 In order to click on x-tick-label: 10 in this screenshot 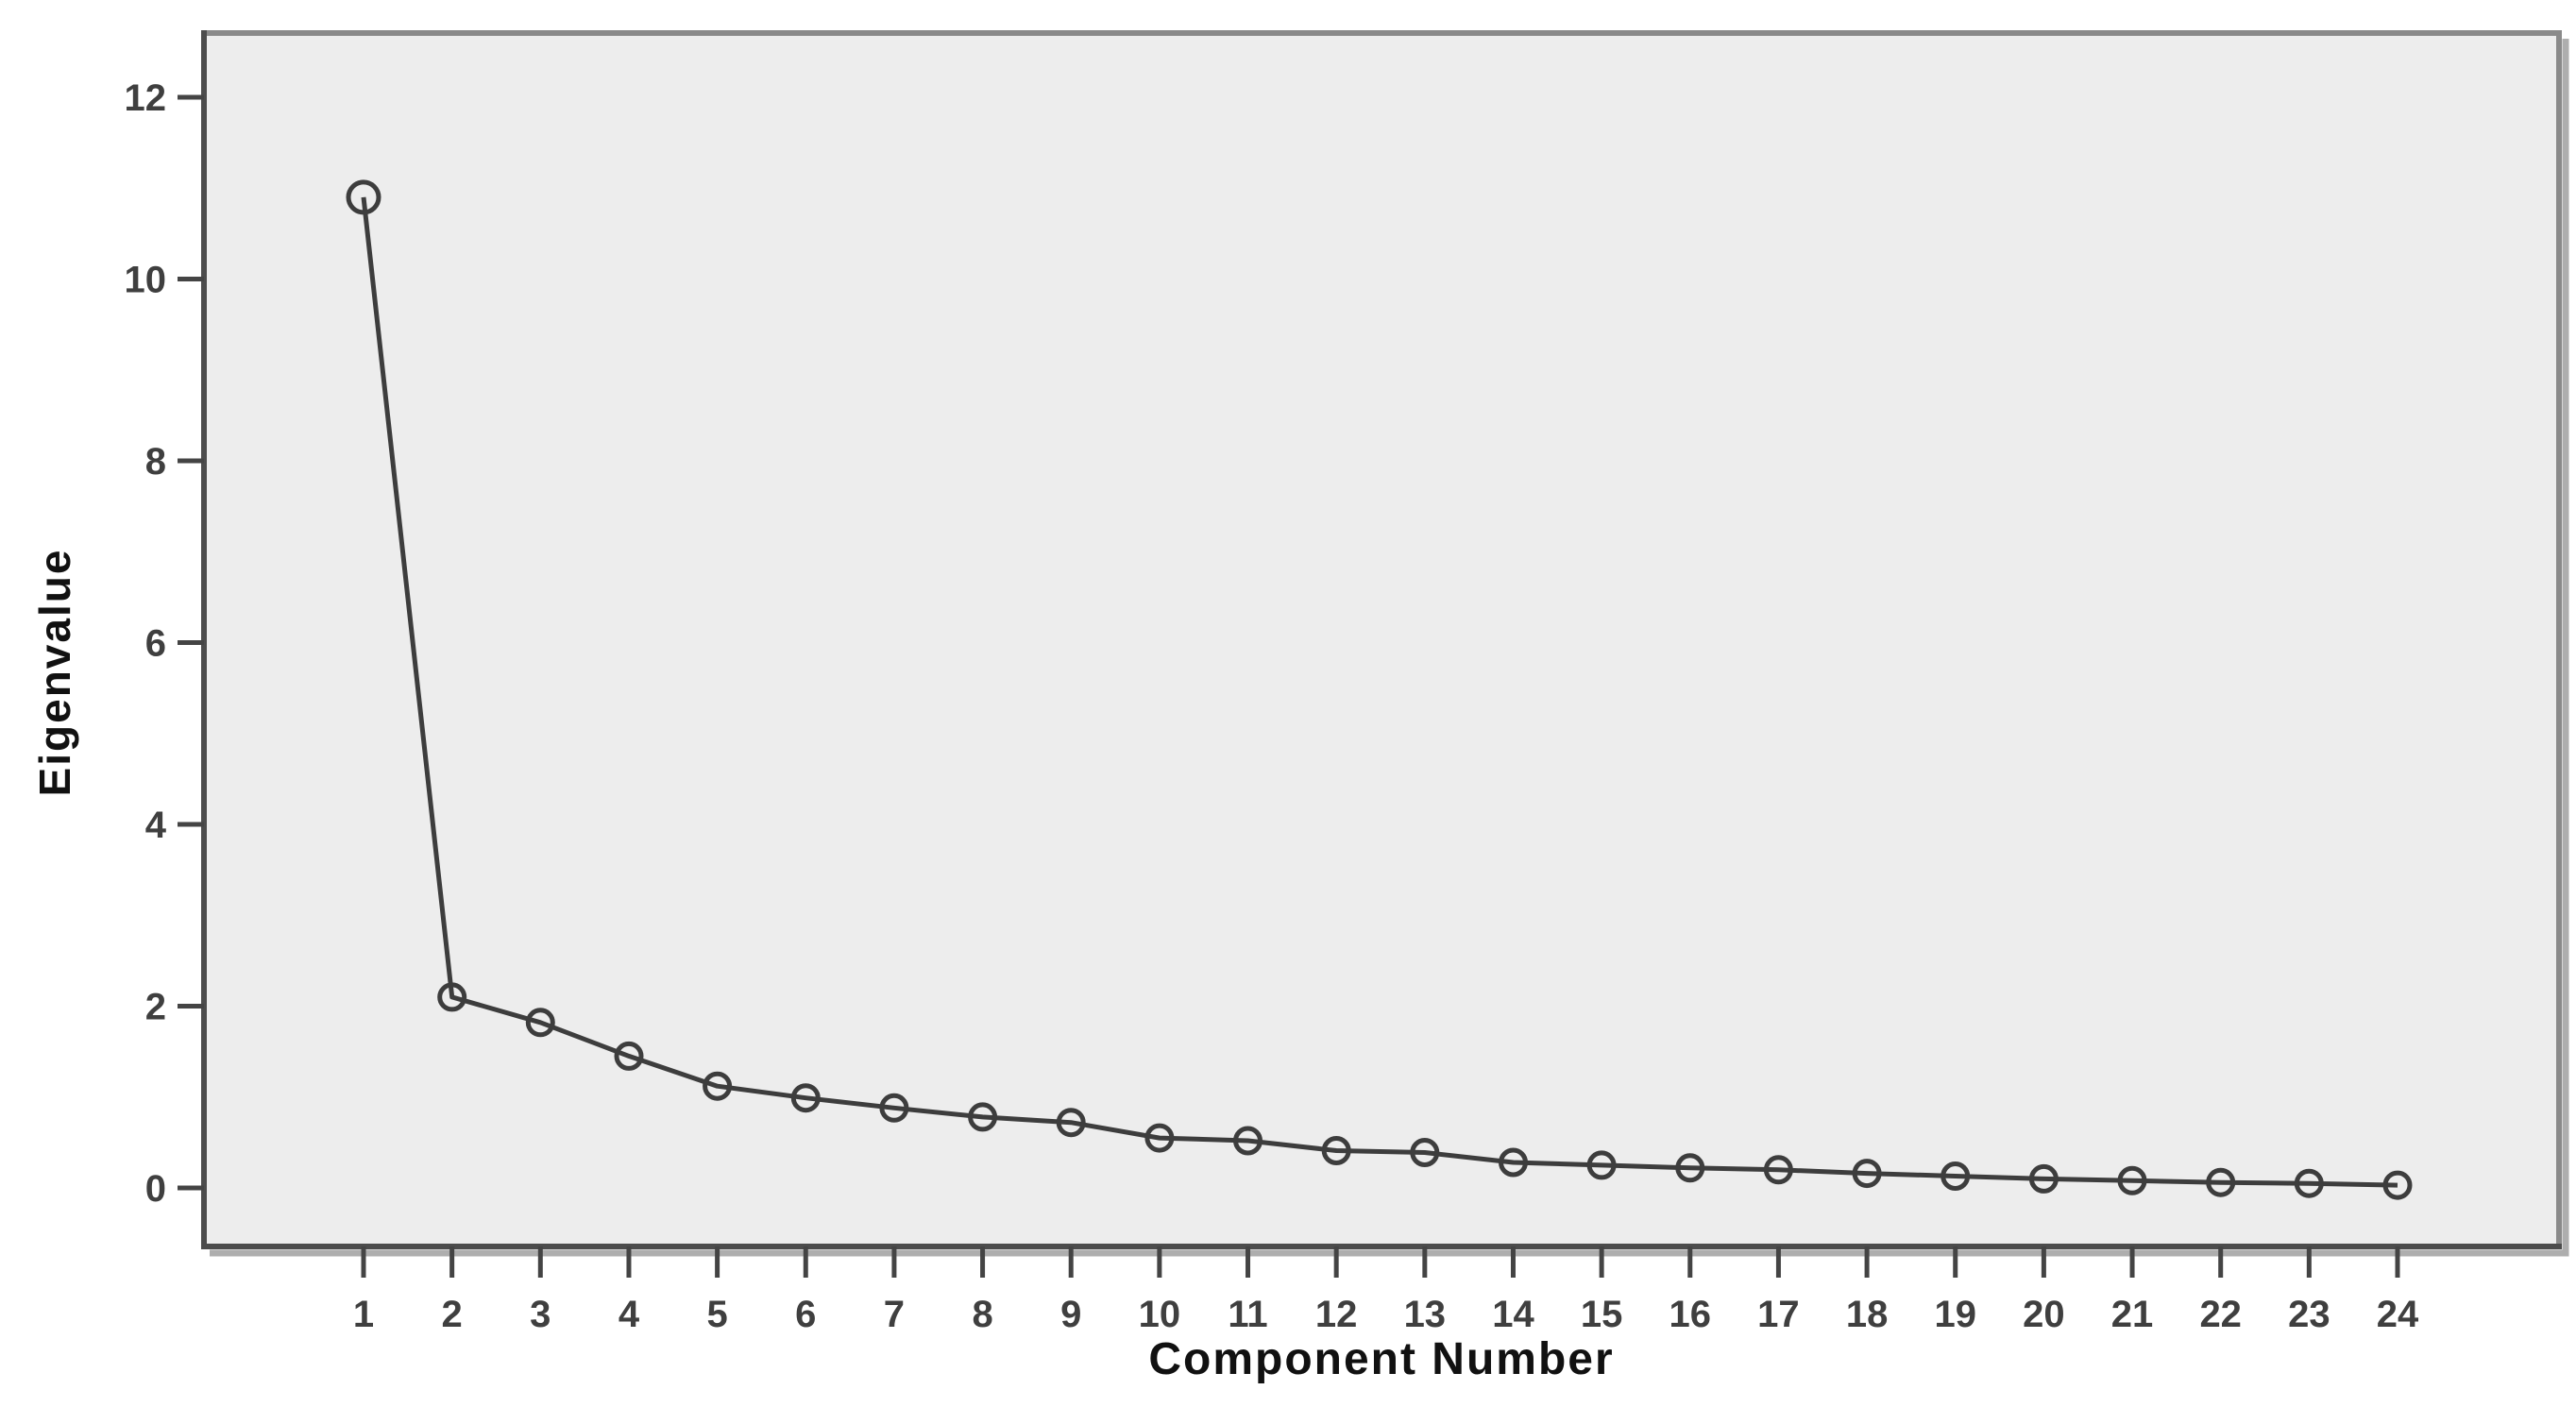, I will do `click(1160, 1314)`.